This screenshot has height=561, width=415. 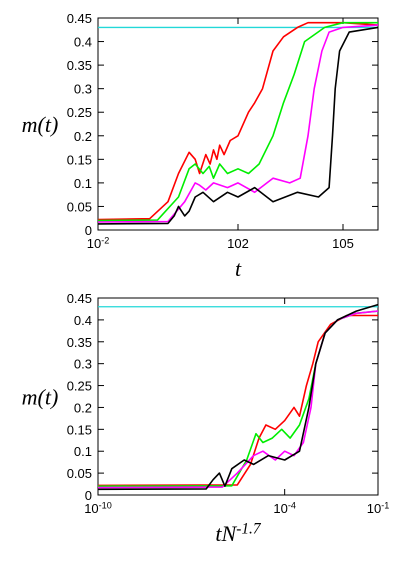 I want to click on x-tick-label: 10⁻¹⁰, so click(x=98, y=508).